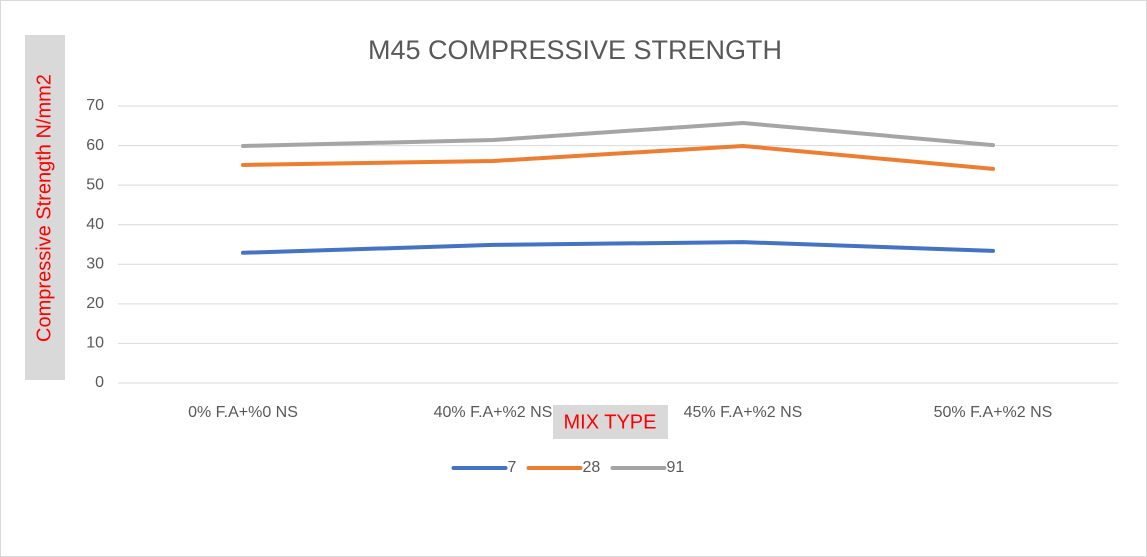  Describe the element at coordinates (993, 412) in the screenshot. I see `x-tick-label: 50% F.A+%2 NS` at that location.